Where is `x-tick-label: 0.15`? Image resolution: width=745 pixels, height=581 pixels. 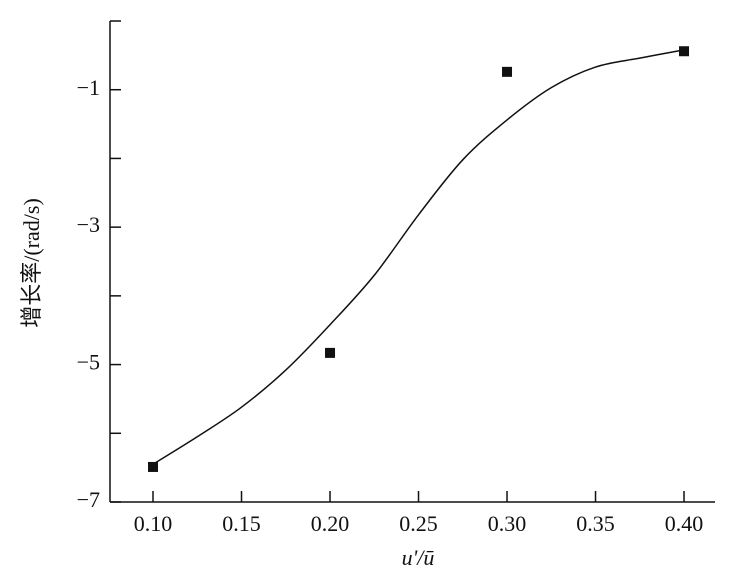 x-tick-label: 0.15 is located at coordinates (241, 523).